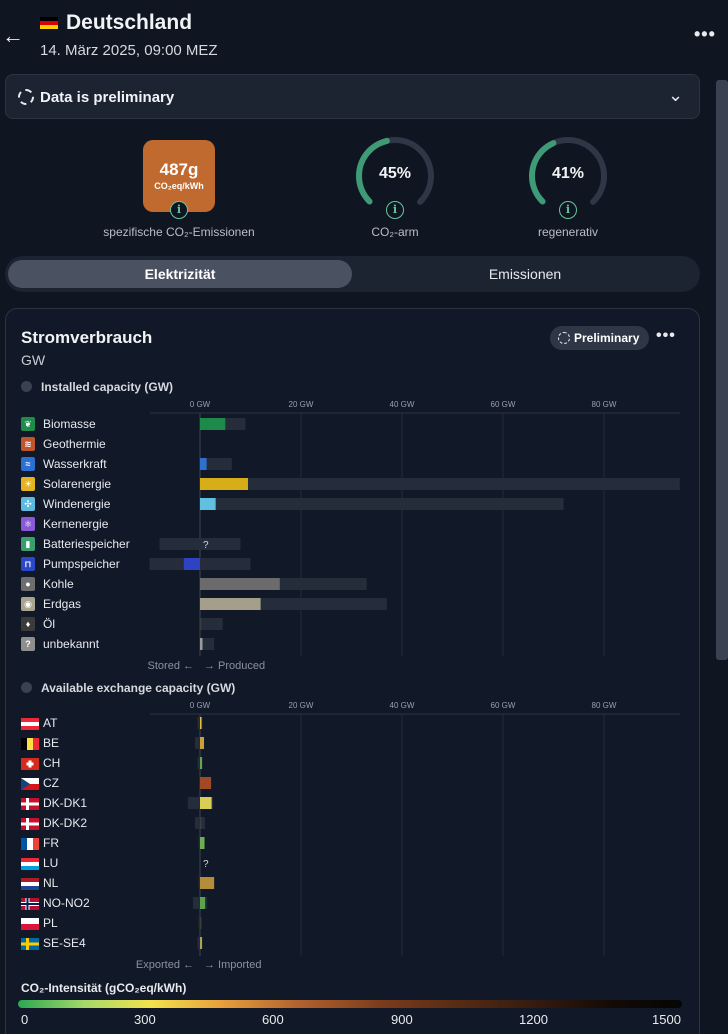 The image size is (728, 1034). What do you see at coordinates (28, 564) in the screenshot?
I see `pumped-storage-icon: ⊓` at bounding box center [28, 564].